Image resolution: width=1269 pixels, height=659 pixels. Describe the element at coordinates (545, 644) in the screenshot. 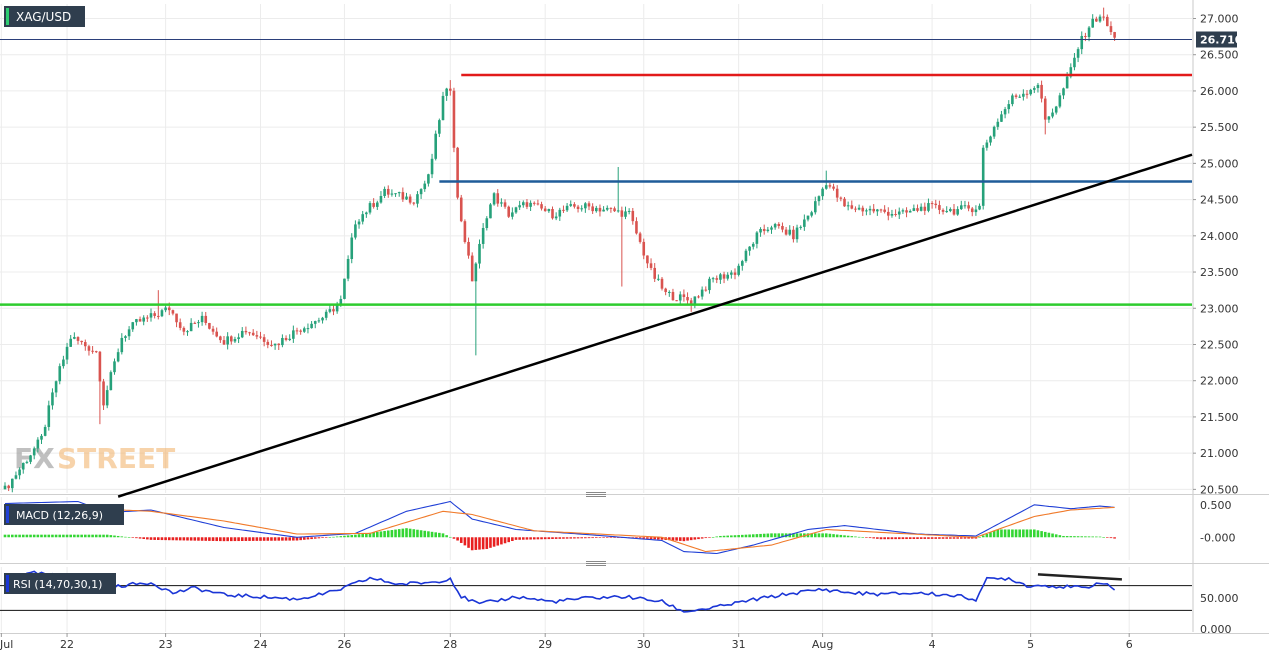

I see `time-tick-label: 29` at that location.